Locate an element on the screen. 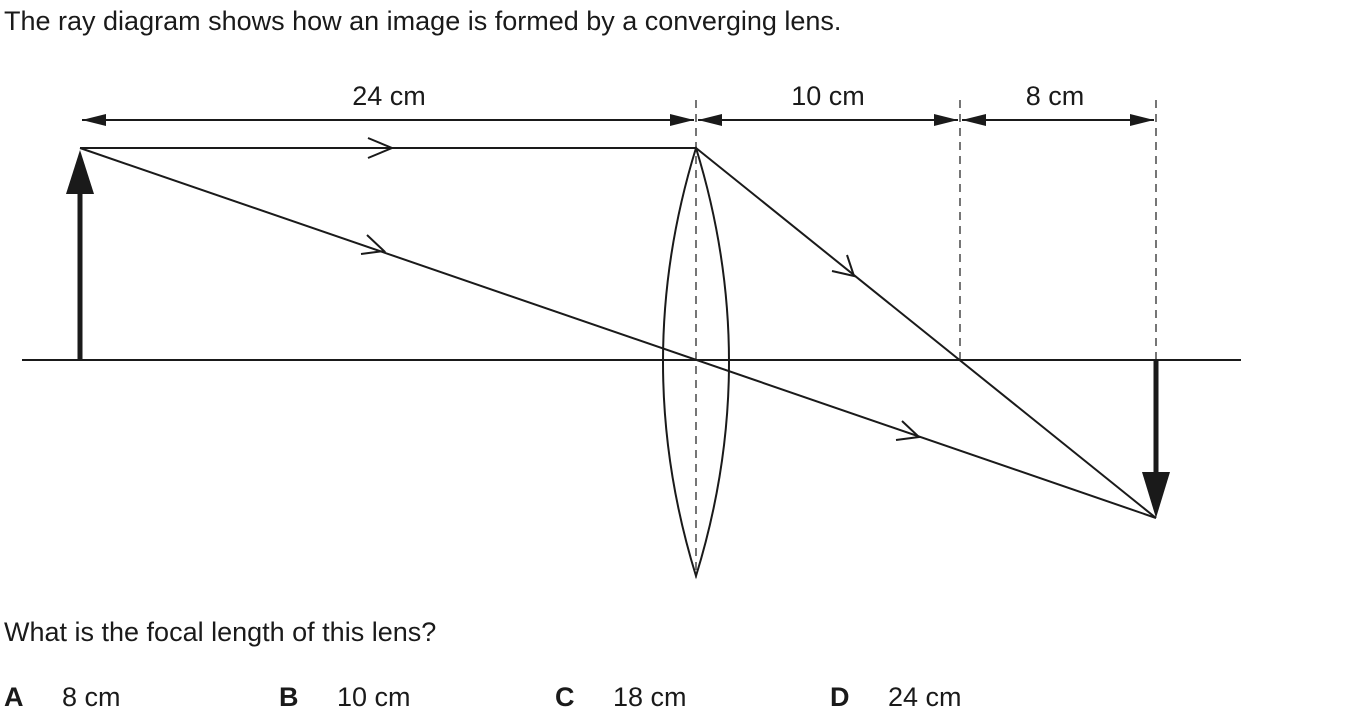 The image size is (1355, 718). option-b: B 10 cm is located at coordinates (379, 698).